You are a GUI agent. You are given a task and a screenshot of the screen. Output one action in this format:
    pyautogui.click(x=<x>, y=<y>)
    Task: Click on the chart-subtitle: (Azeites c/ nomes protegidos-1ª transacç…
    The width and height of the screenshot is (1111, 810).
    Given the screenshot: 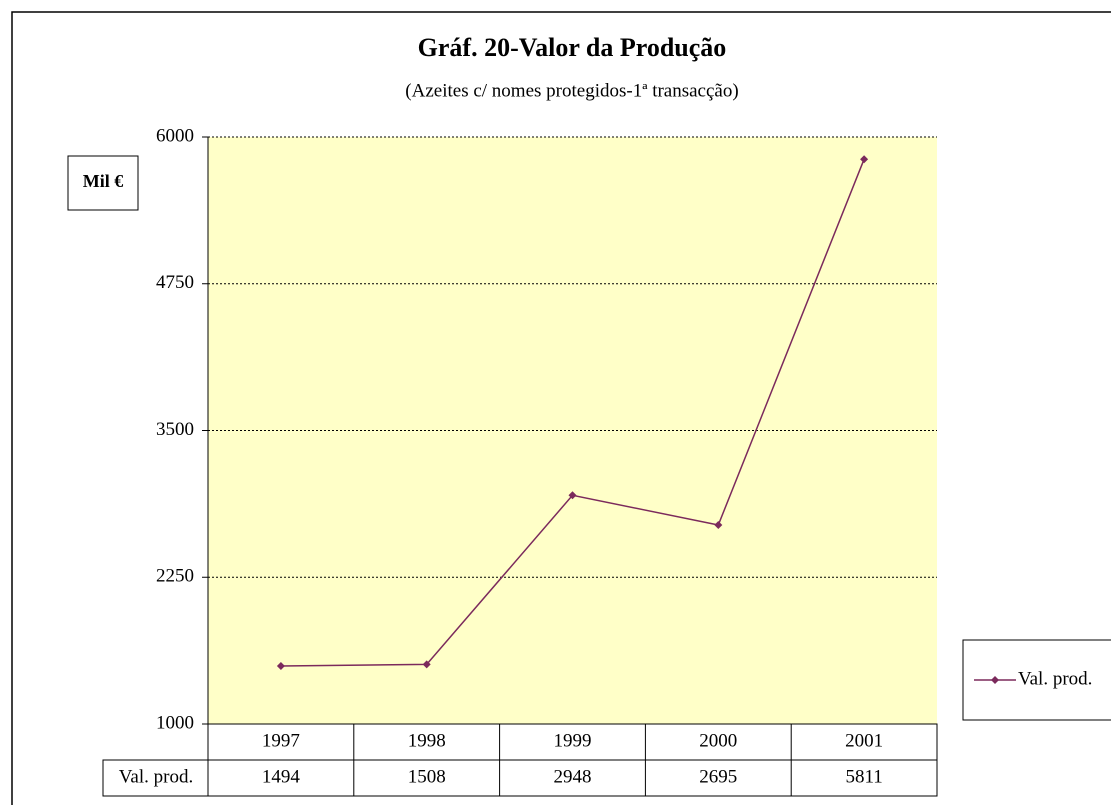 What is the action you would take?
    pyautogui.click(x=571, y=90)
    